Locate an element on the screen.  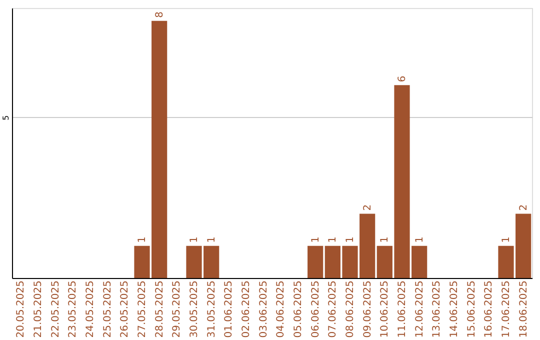
x-tick-label: 24.05.2025 is located at coordinates (90, 309).